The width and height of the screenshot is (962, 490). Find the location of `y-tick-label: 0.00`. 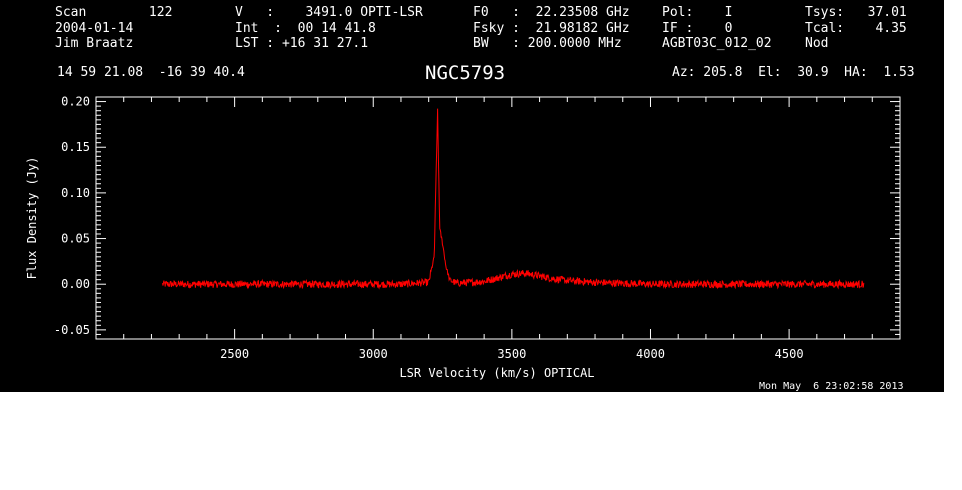

y-tick-label: 0.00 is located at coordinates (75, 284).